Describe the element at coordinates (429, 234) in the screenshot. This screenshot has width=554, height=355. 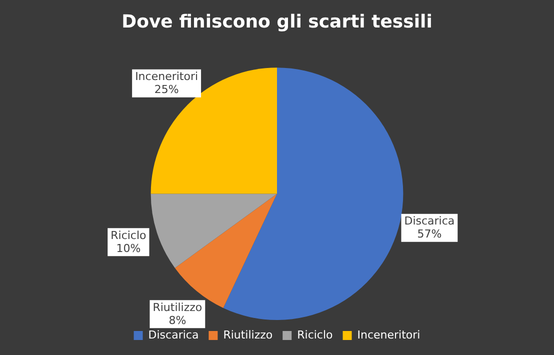
I see `data-label: 57%` at that location.